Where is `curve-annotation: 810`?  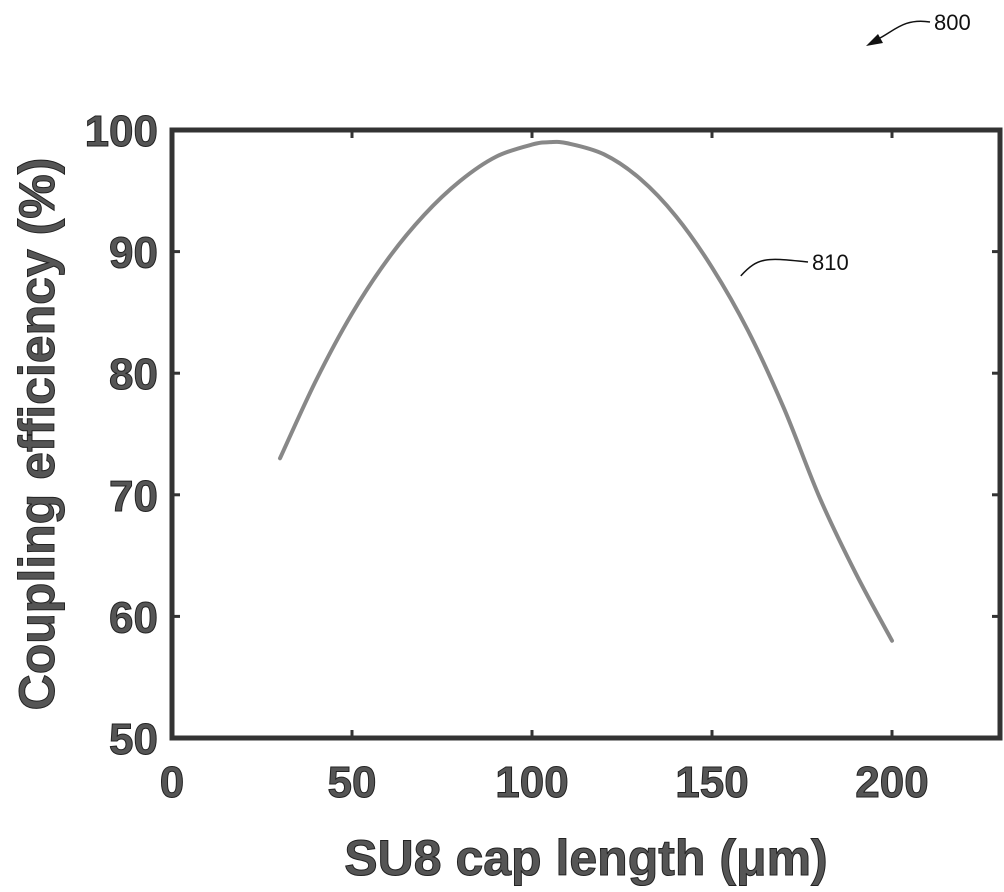
curve-annotation: 810 is located at coordinates (794, 263).